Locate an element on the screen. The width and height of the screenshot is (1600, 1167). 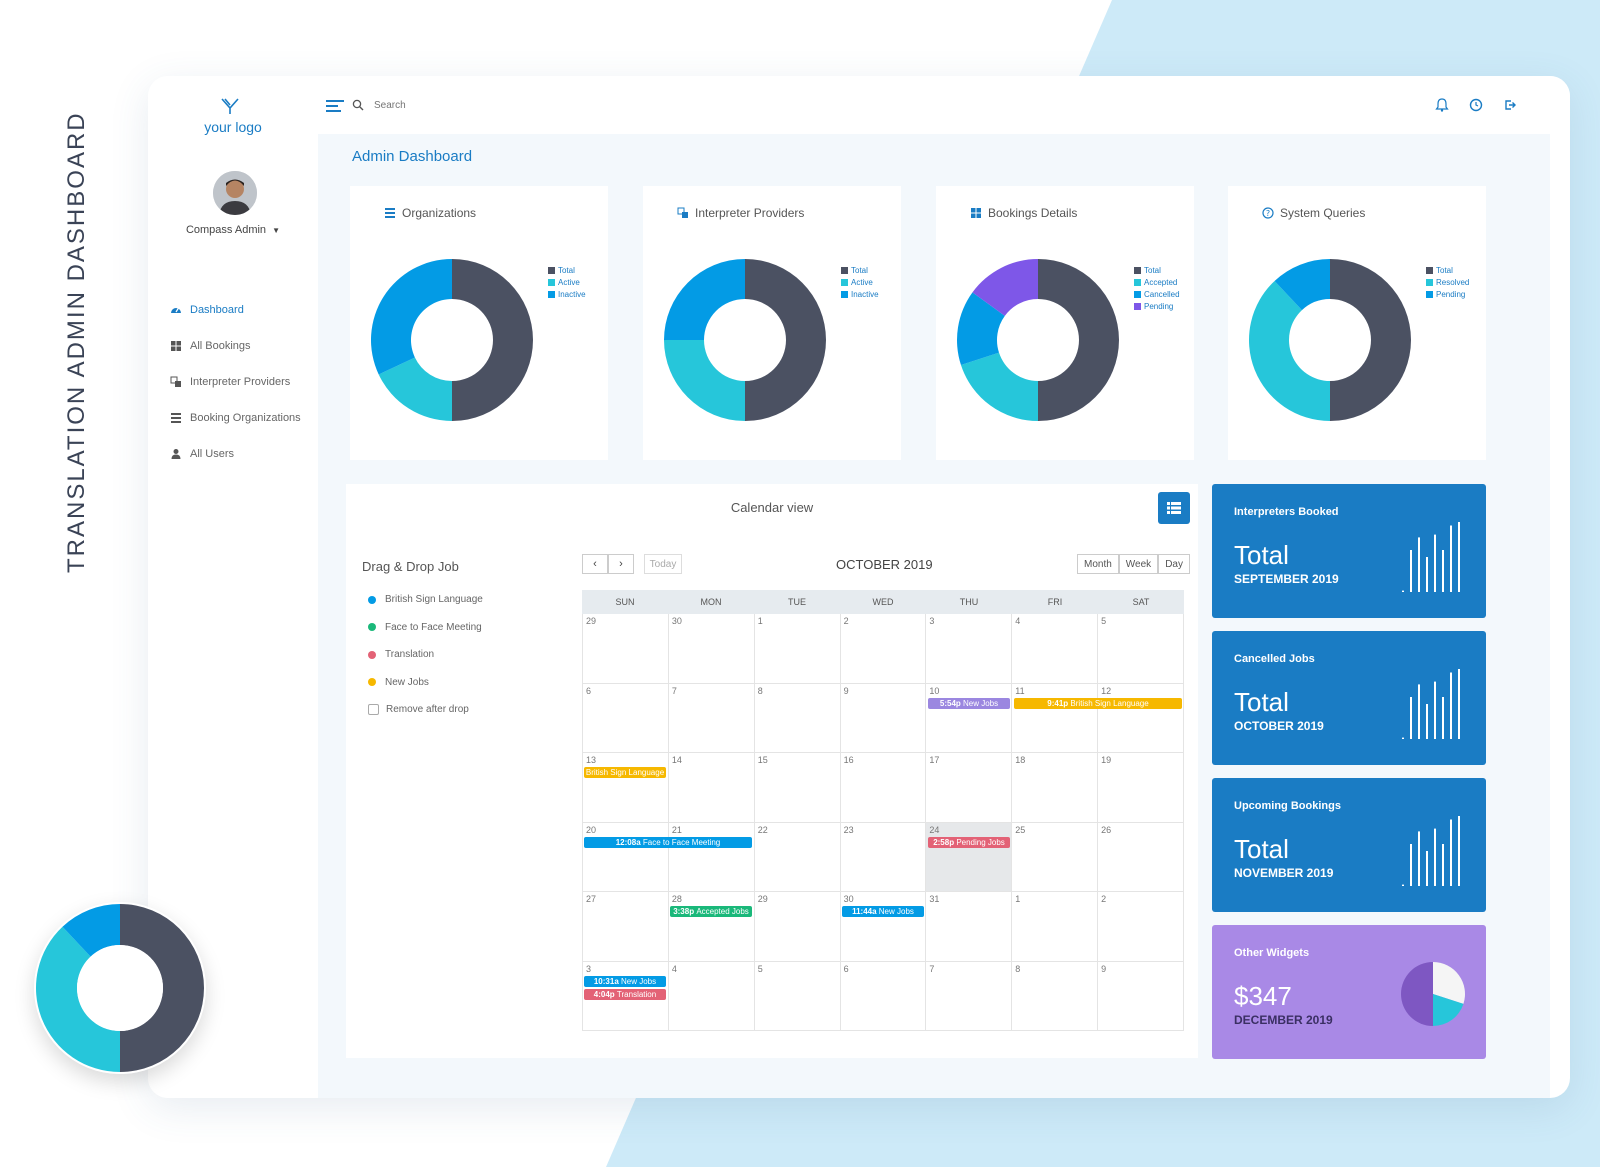
job-item-new-jobs: New Jobs is located at coordinates (425, 683).